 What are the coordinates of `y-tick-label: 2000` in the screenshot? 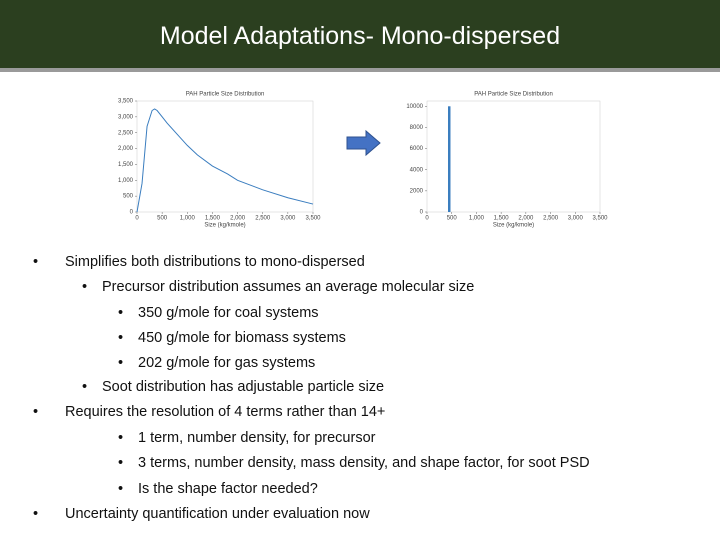 It's located at (417, 191).